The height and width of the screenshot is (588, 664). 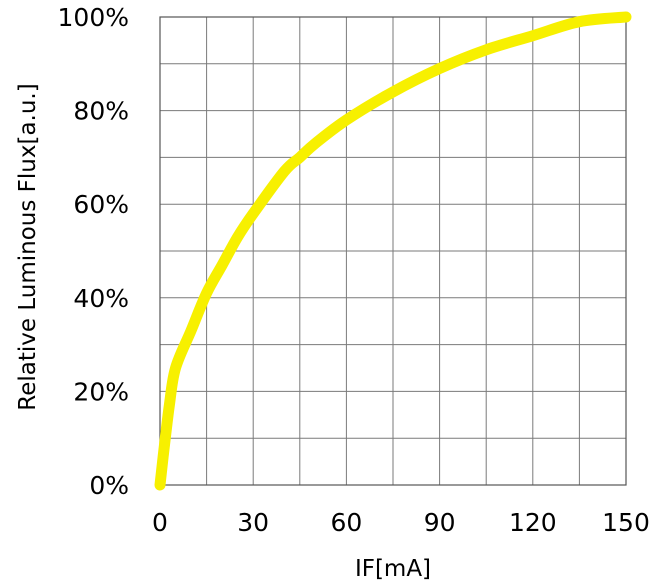 What do you see at coordinates (253, 522) in the screenshot?
I see `x-tick-label: 30` at bounding box center [253, 522].